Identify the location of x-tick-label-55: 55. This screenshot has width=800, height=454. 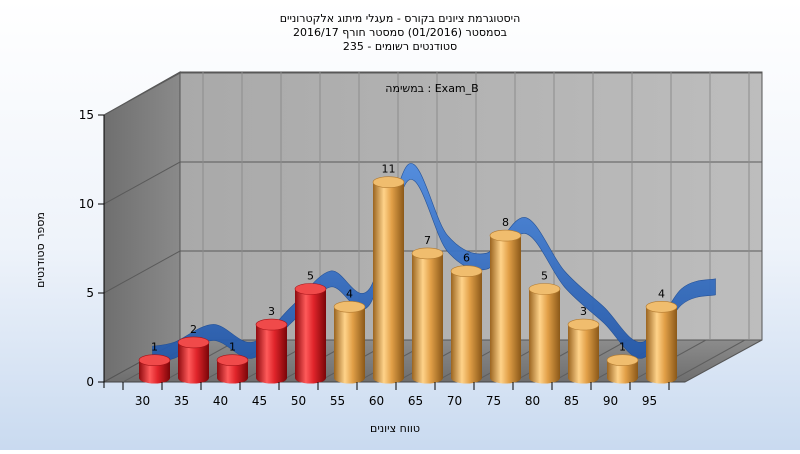
(337, 401).